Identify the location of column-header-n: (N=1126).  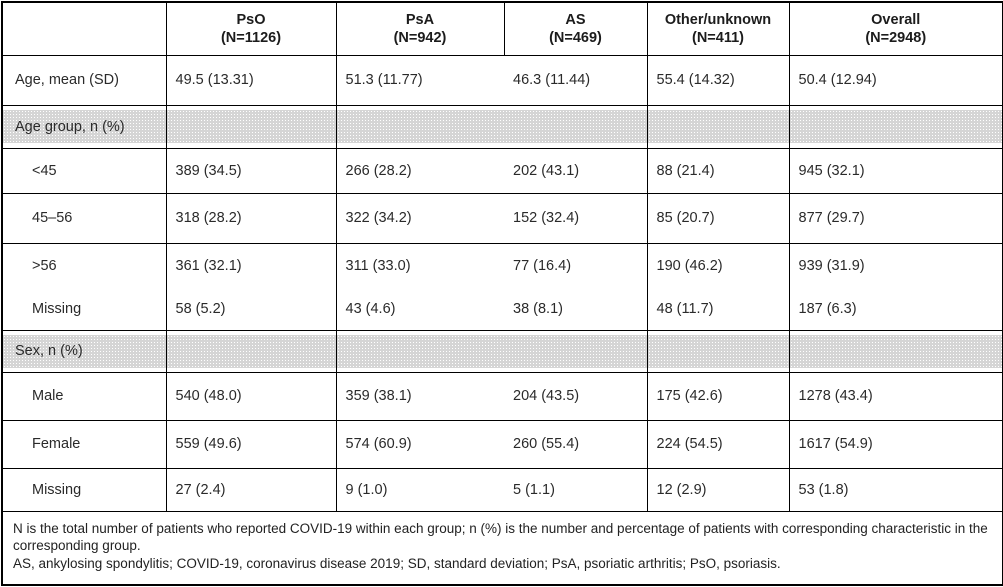
(251, 37).